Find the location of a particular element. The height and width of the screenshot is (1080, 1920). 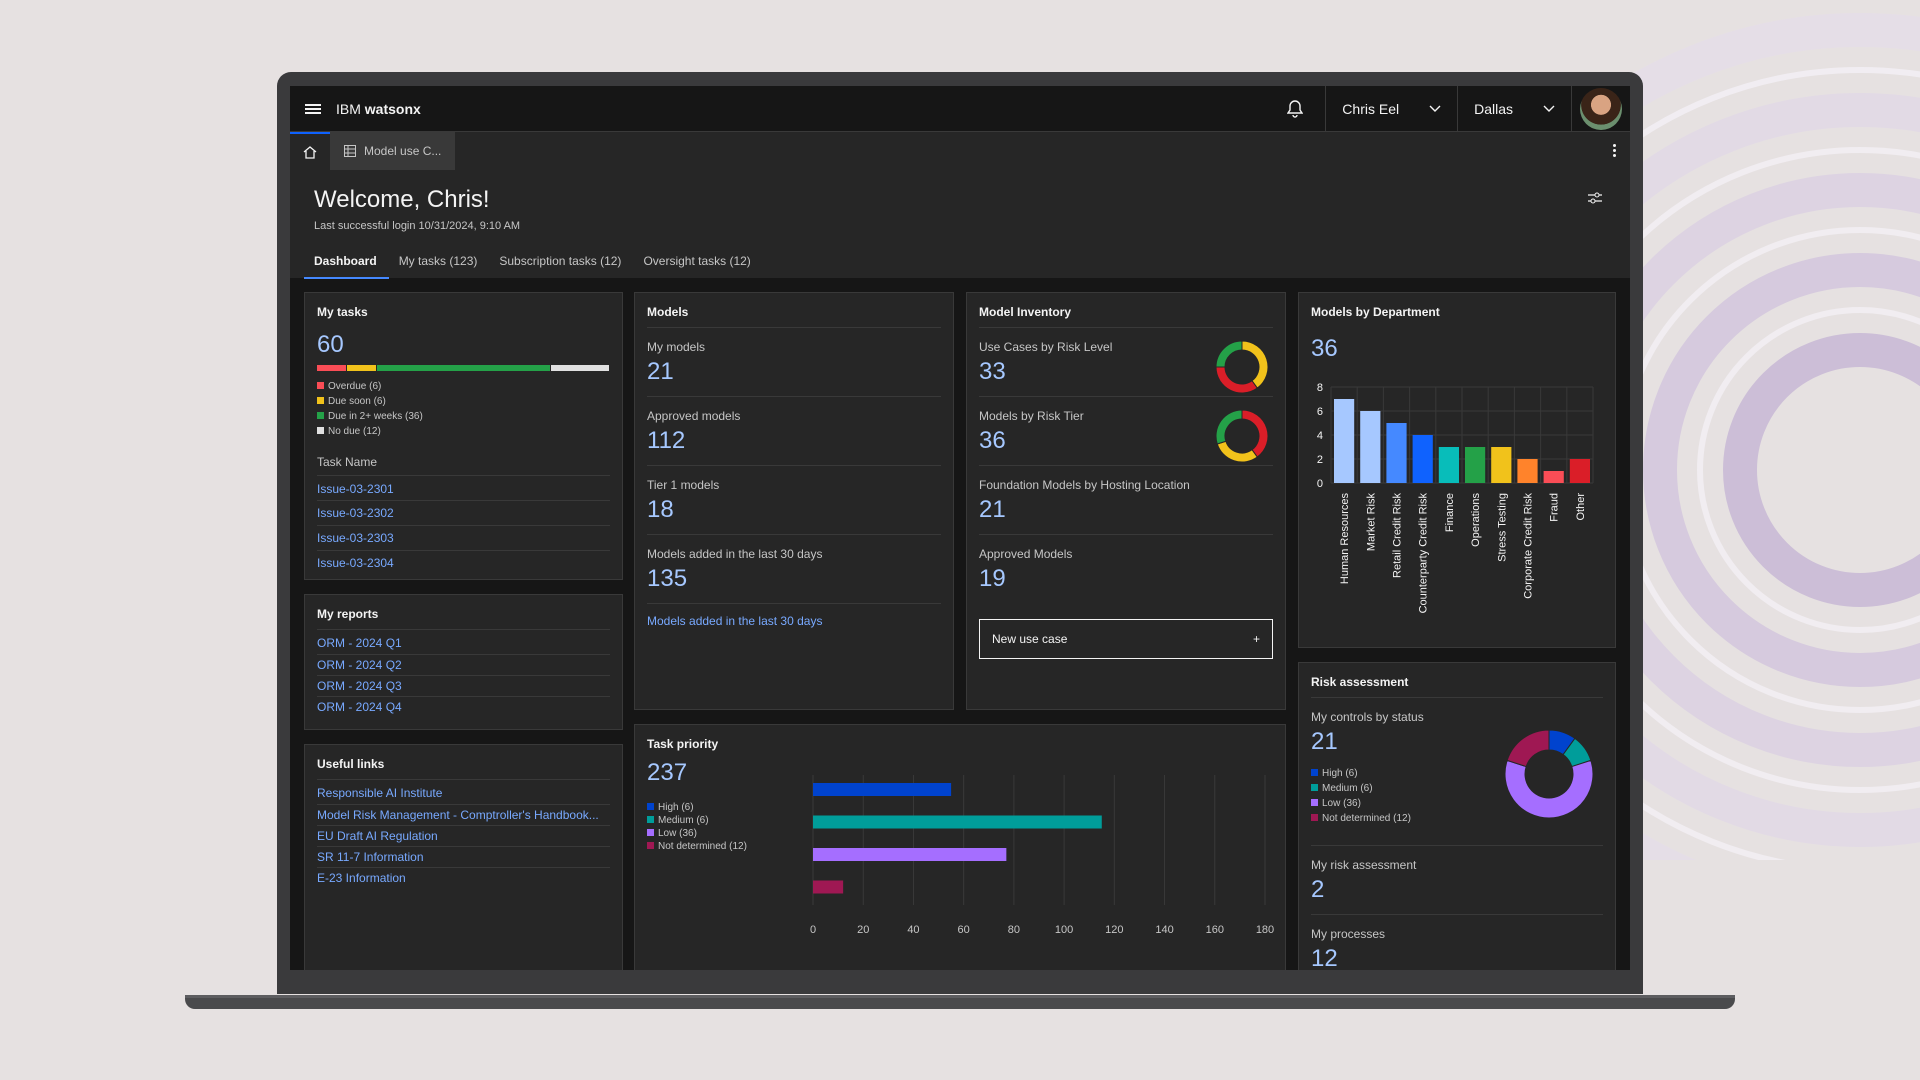

useful-link: EU Draft AI Regulation is located at coordinates (463, 835).